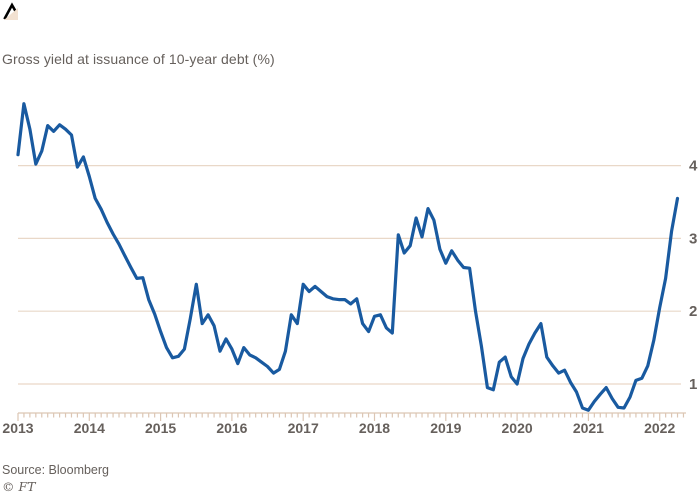  Describe the element at coordinates (160, 428) in the screenshot. I see `x-tick-label: 2015` at that location.